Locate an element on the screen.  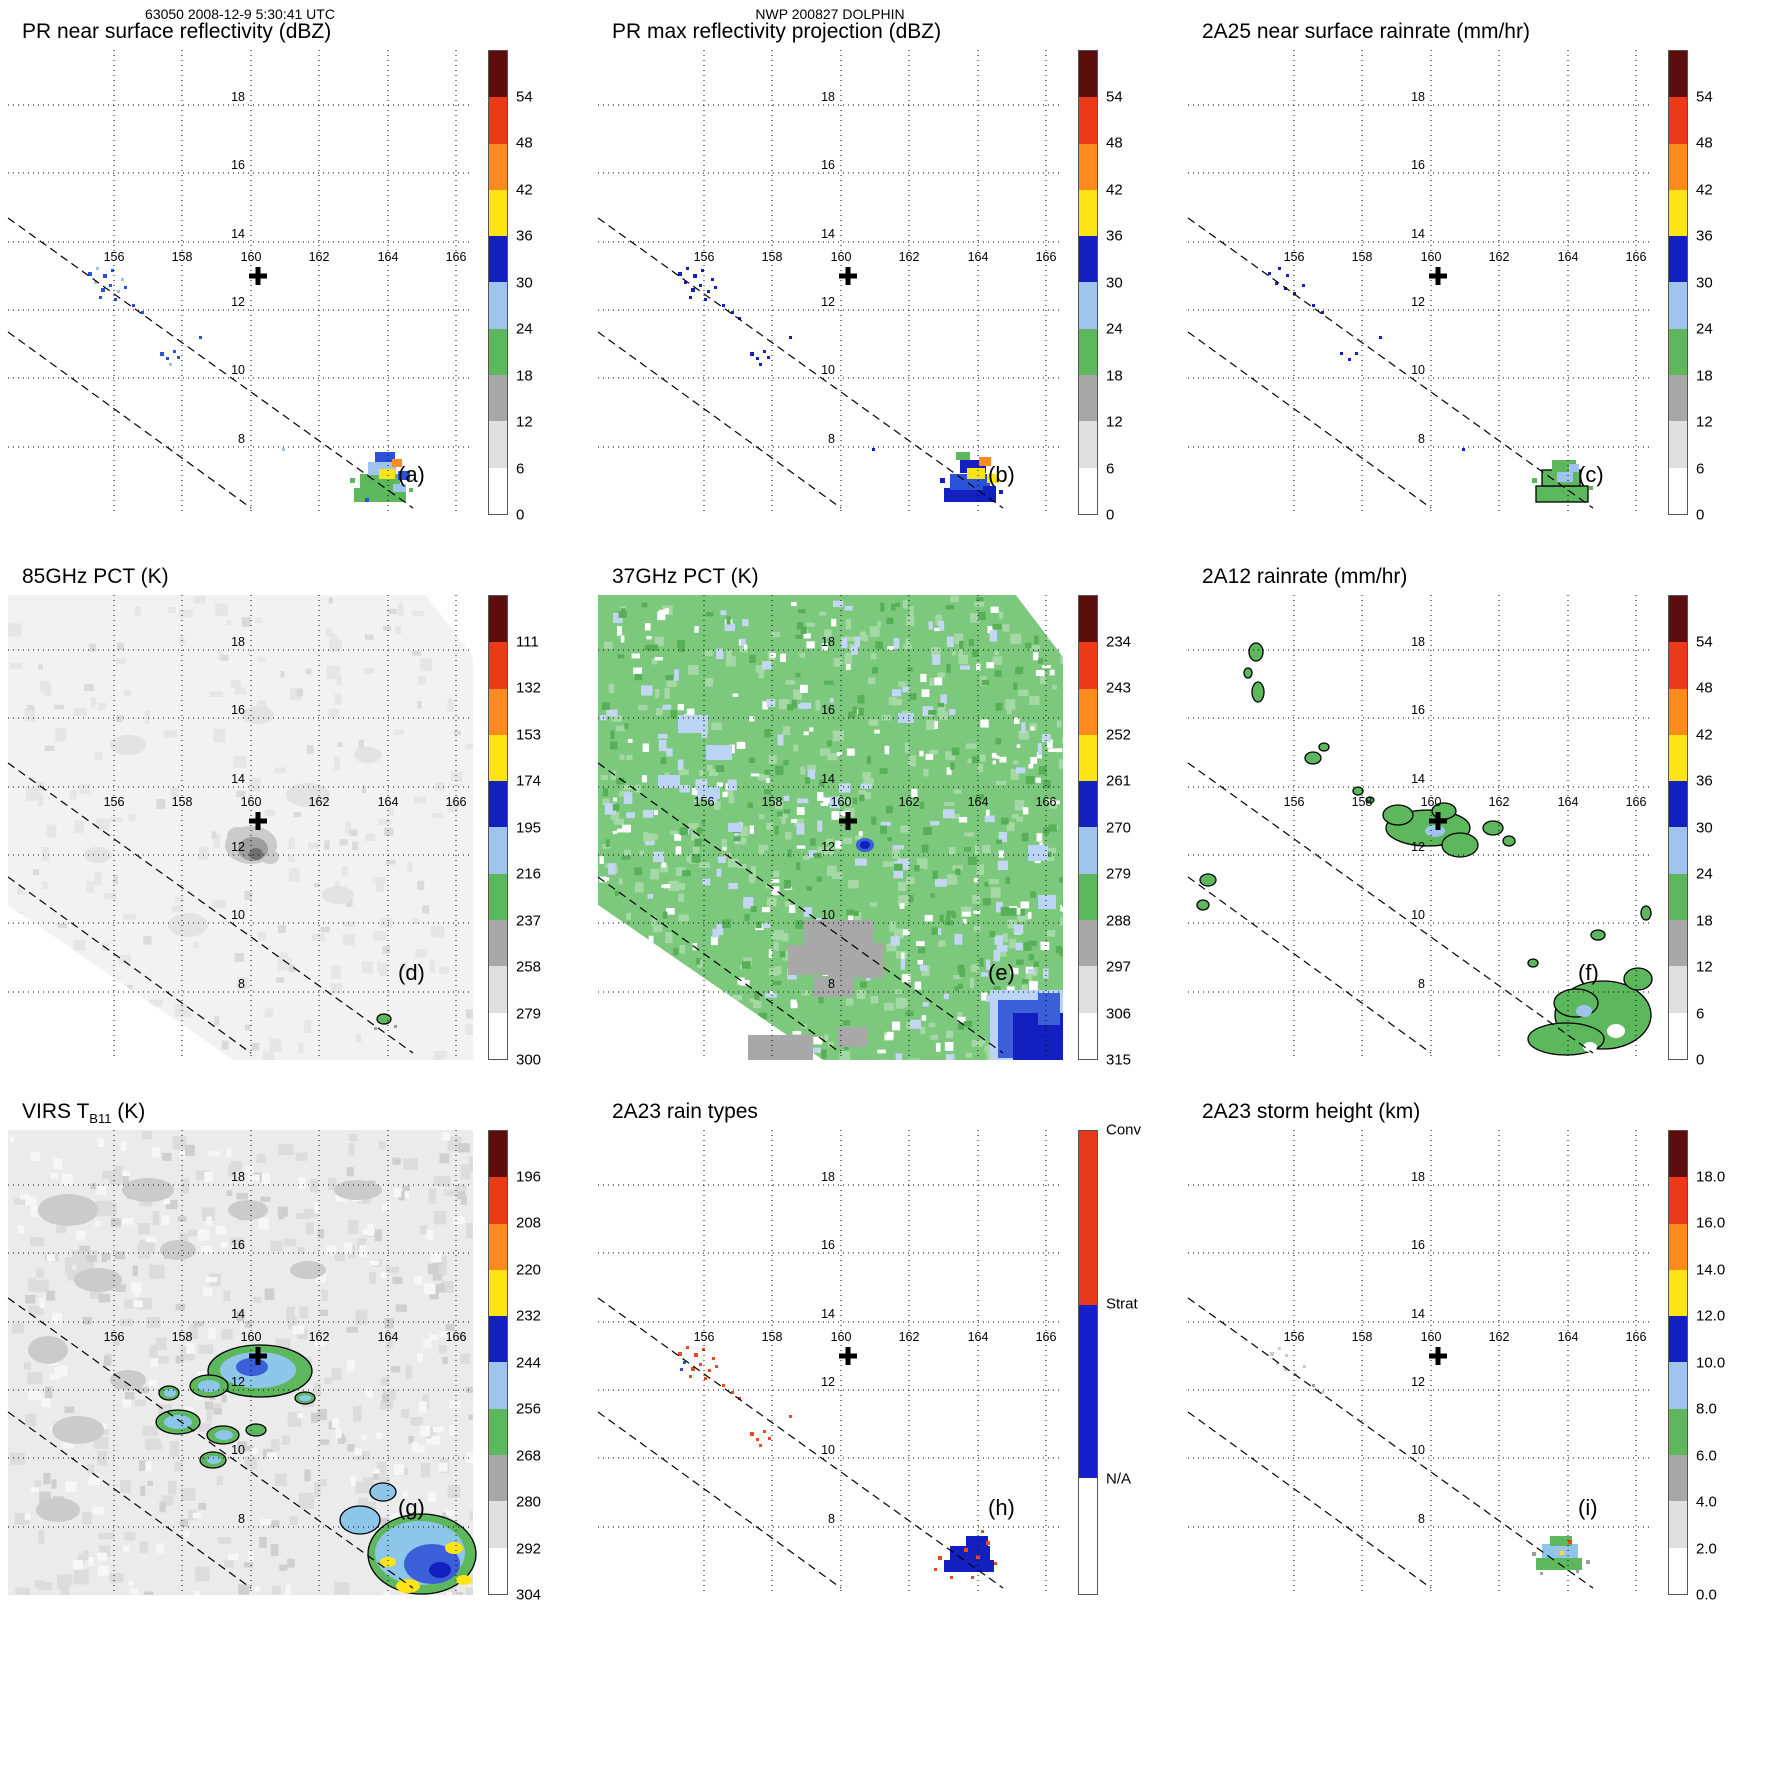
colorbar-c: 0 6 12 18 24 30 36 42 48 54 is located at coordinates (1718, 287).